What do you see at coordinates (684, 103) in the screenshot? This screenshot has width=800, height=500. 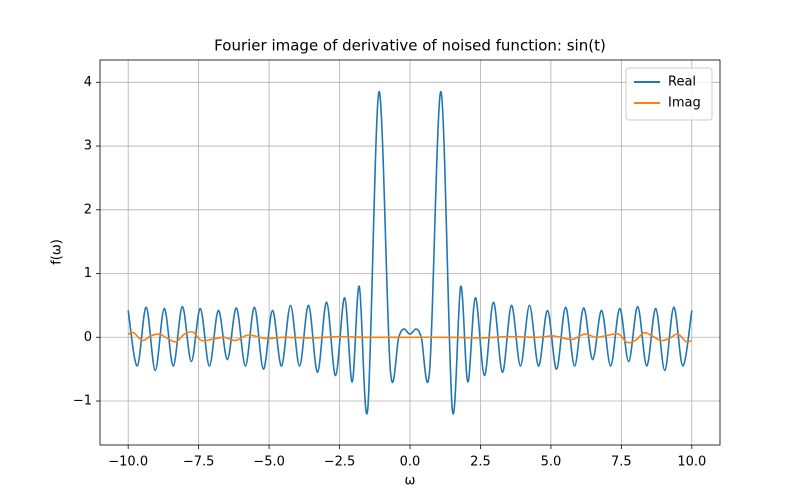 I see `legend-label: Imag` at bounding box center [684, 103].